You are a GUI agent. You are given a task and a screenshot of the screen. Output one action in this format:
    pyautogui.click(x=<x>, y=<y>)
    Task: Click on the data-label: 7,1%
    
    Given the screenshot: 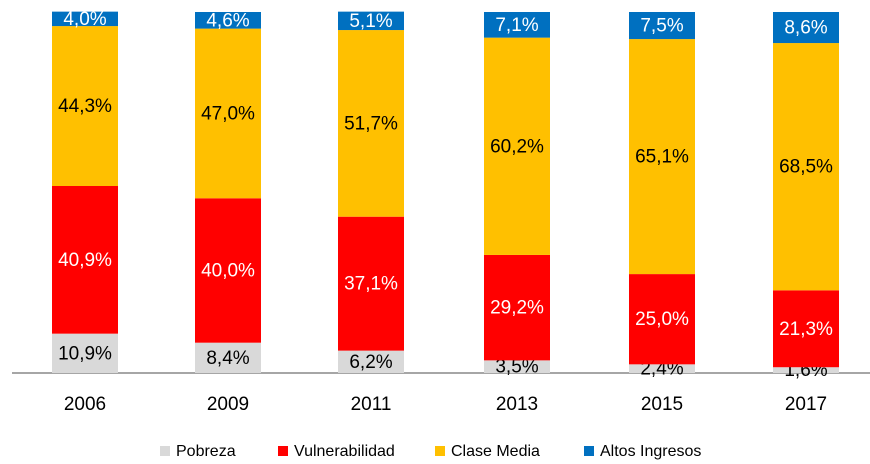 What is the action you would take?
    pyautogui.click(x=516, y=25)
    